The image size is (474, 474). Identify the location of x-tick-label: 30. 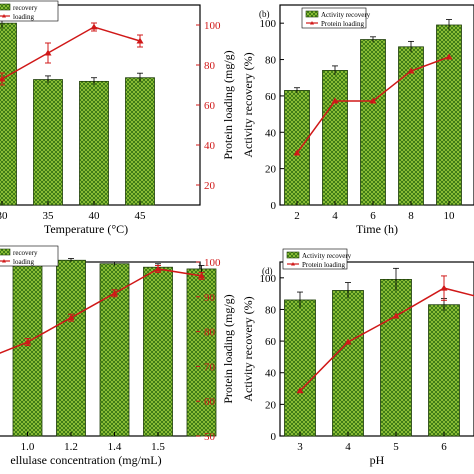
(4, 216).